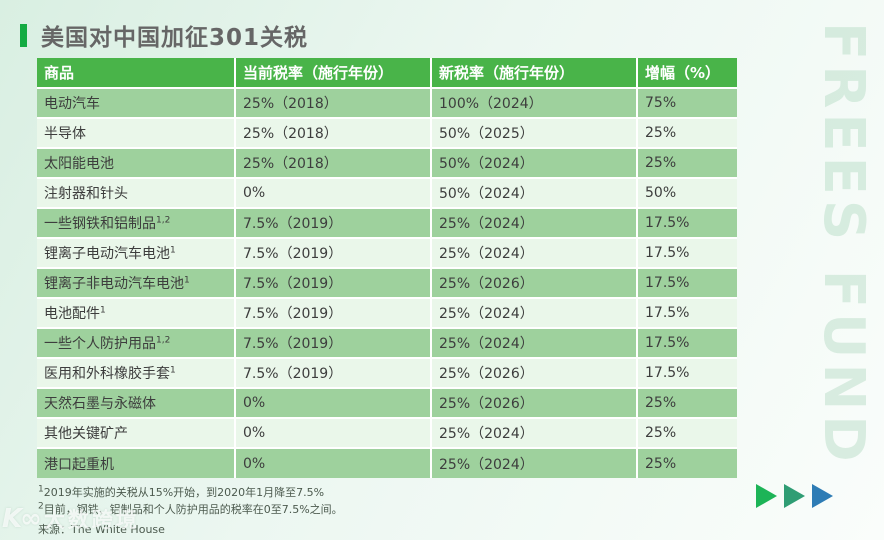  I want to click on source-line: 来源：The White House, so click(101, 529).